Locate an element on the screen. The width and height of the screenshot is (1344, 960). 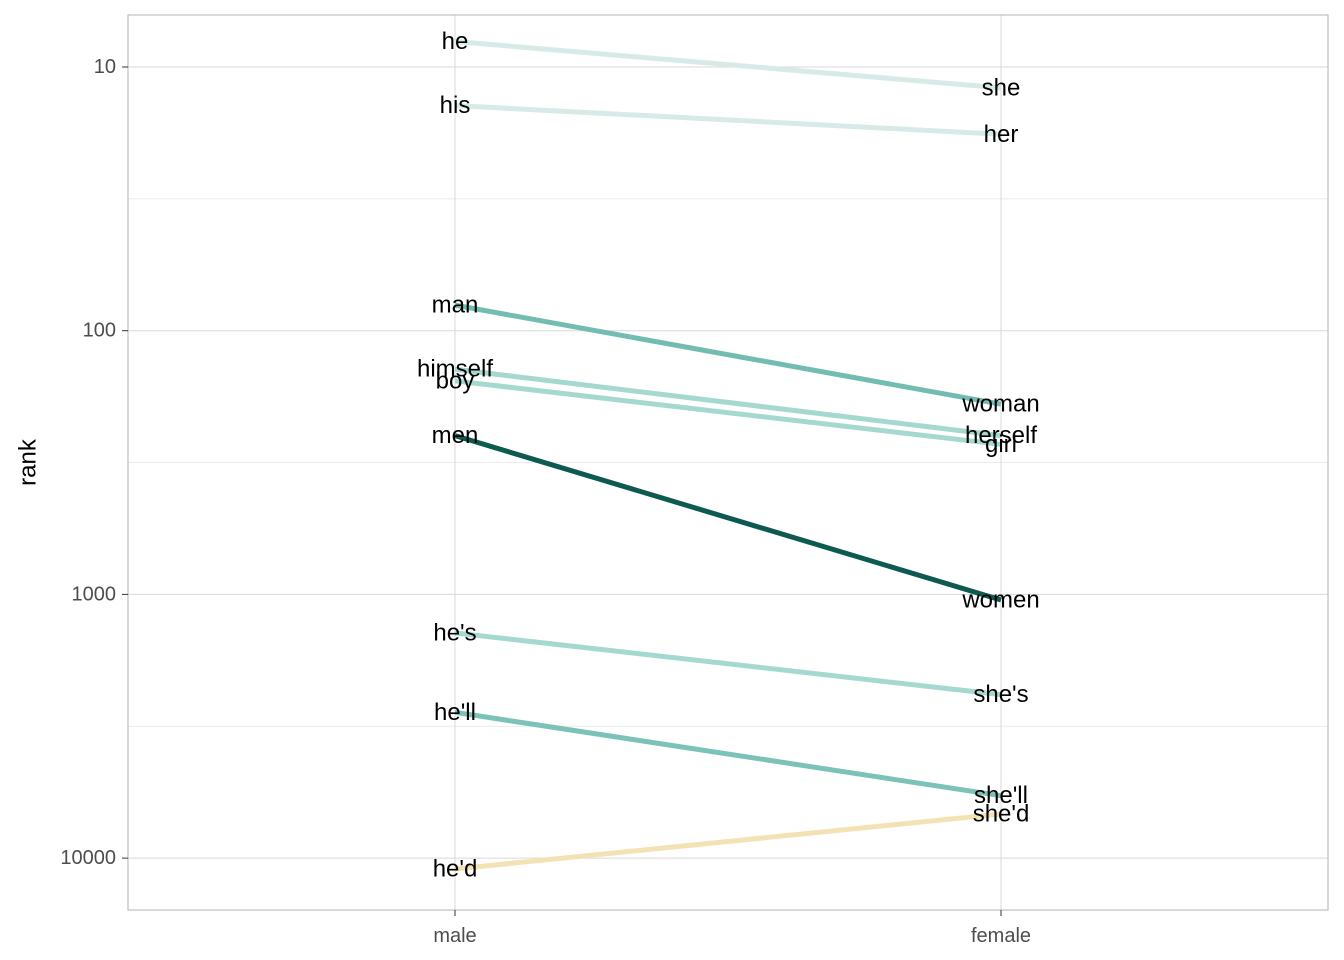
female-word-label: she'd is located at coordinates (1001, 813).